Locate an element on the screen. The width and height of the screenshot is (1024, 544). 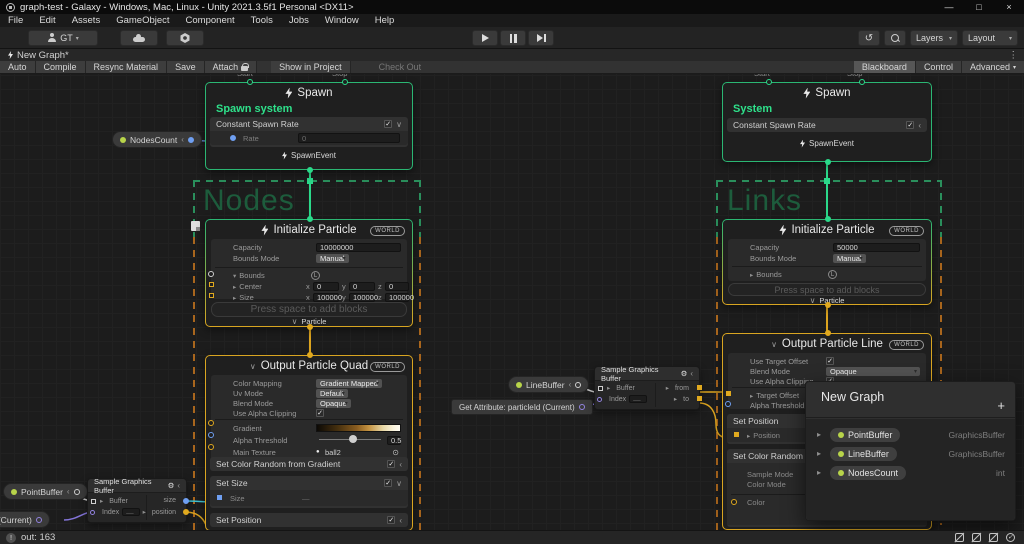
minimize-button: — is located at coordinates (949, 7).